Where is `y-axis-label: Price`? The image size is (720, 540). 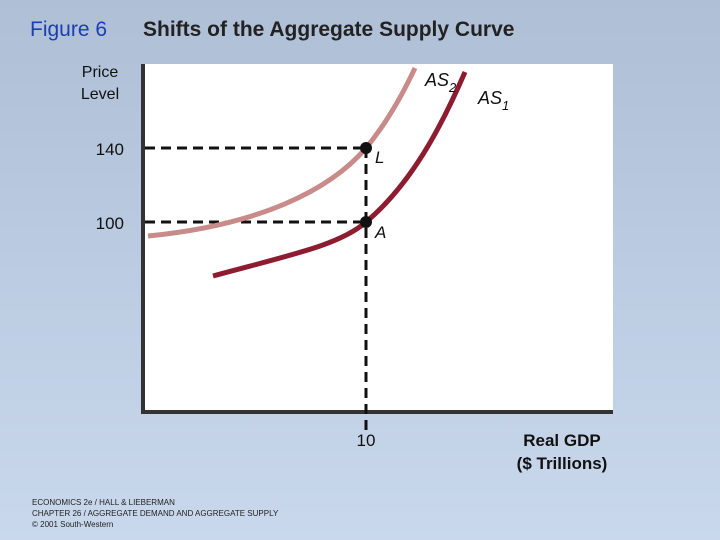 y-axis-label: Price is located at coordinates (100, 72).